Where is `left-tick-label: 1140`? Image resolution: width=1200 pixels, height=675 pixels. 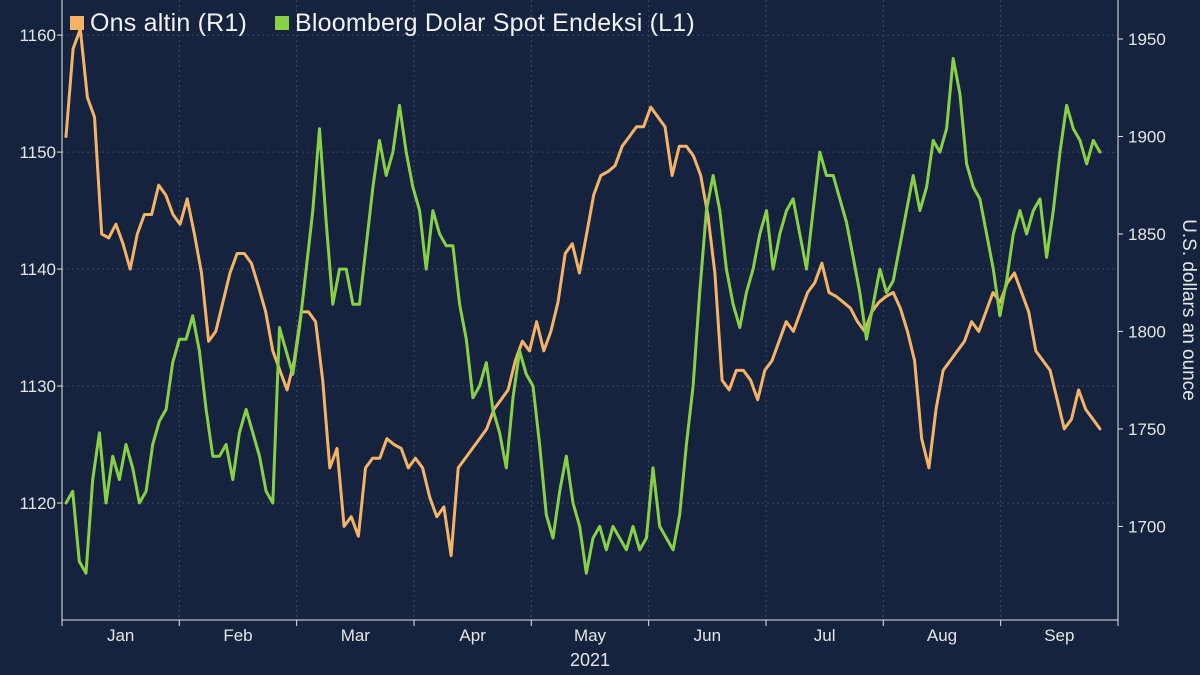 left-tick-label: 1140 is located at coordinates (37, 269).